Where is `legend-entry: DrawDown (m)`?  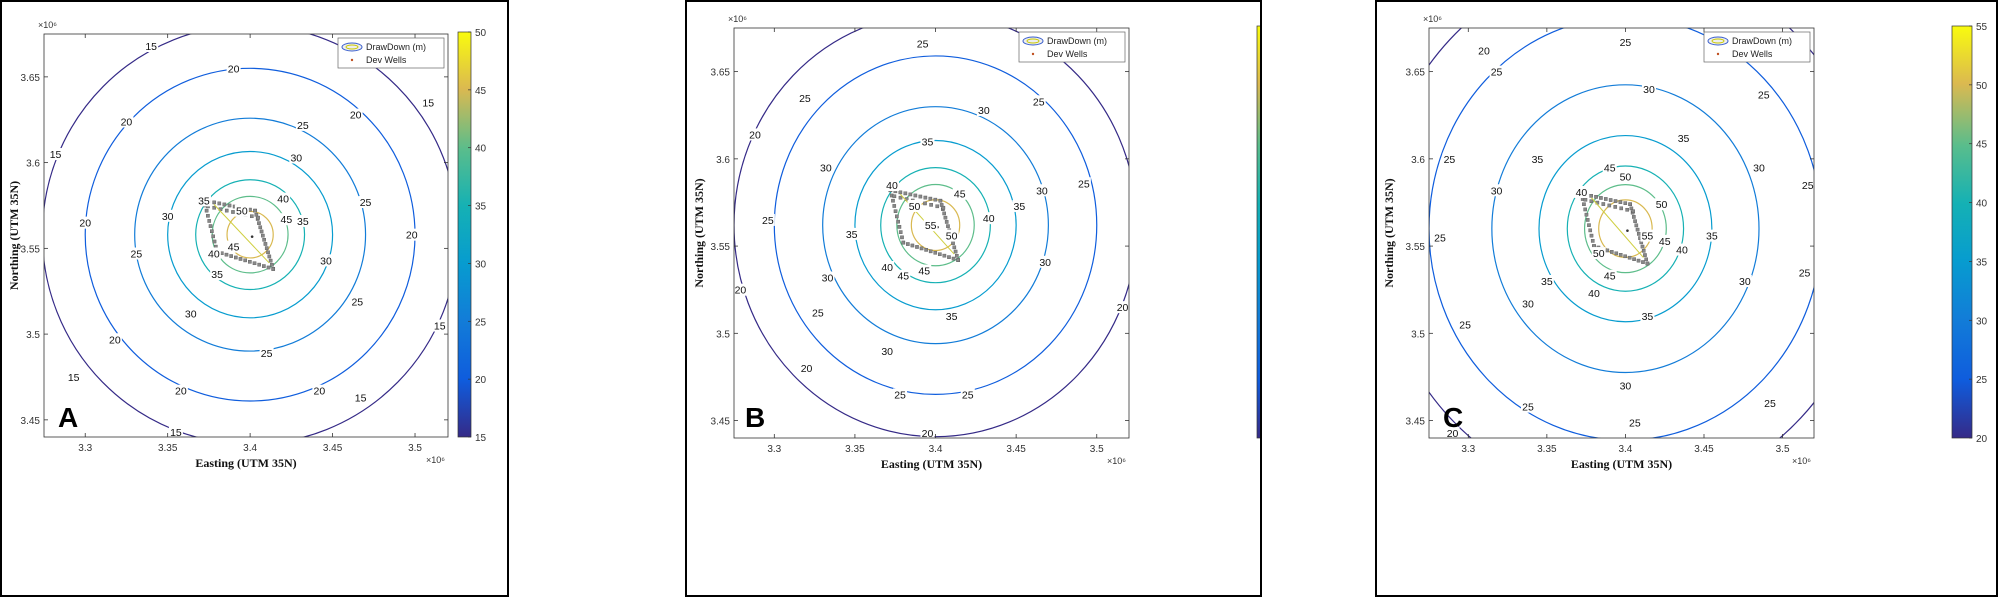
legend-entry: DrawDown (m) is located at coordinates (1762, 41).